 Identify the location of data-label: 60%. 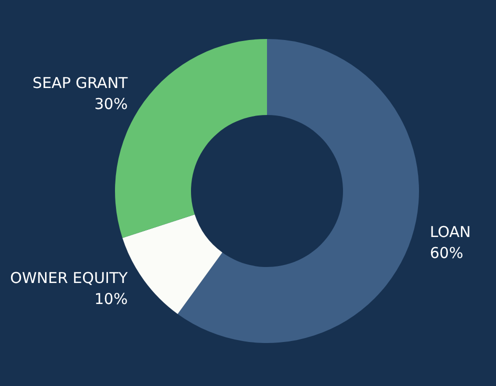
(447, 253).